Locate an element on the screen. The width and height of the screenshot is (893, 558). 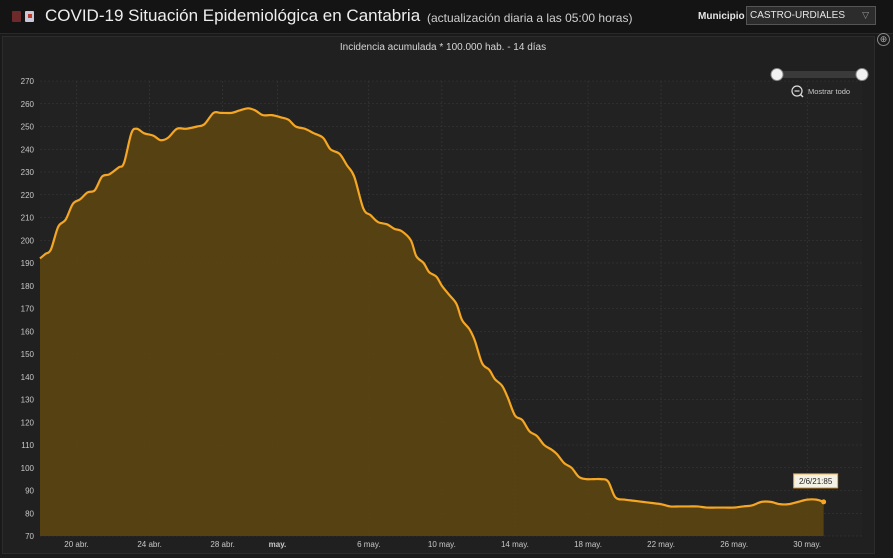
scrollbar-track is located at coordinates (821, 74).